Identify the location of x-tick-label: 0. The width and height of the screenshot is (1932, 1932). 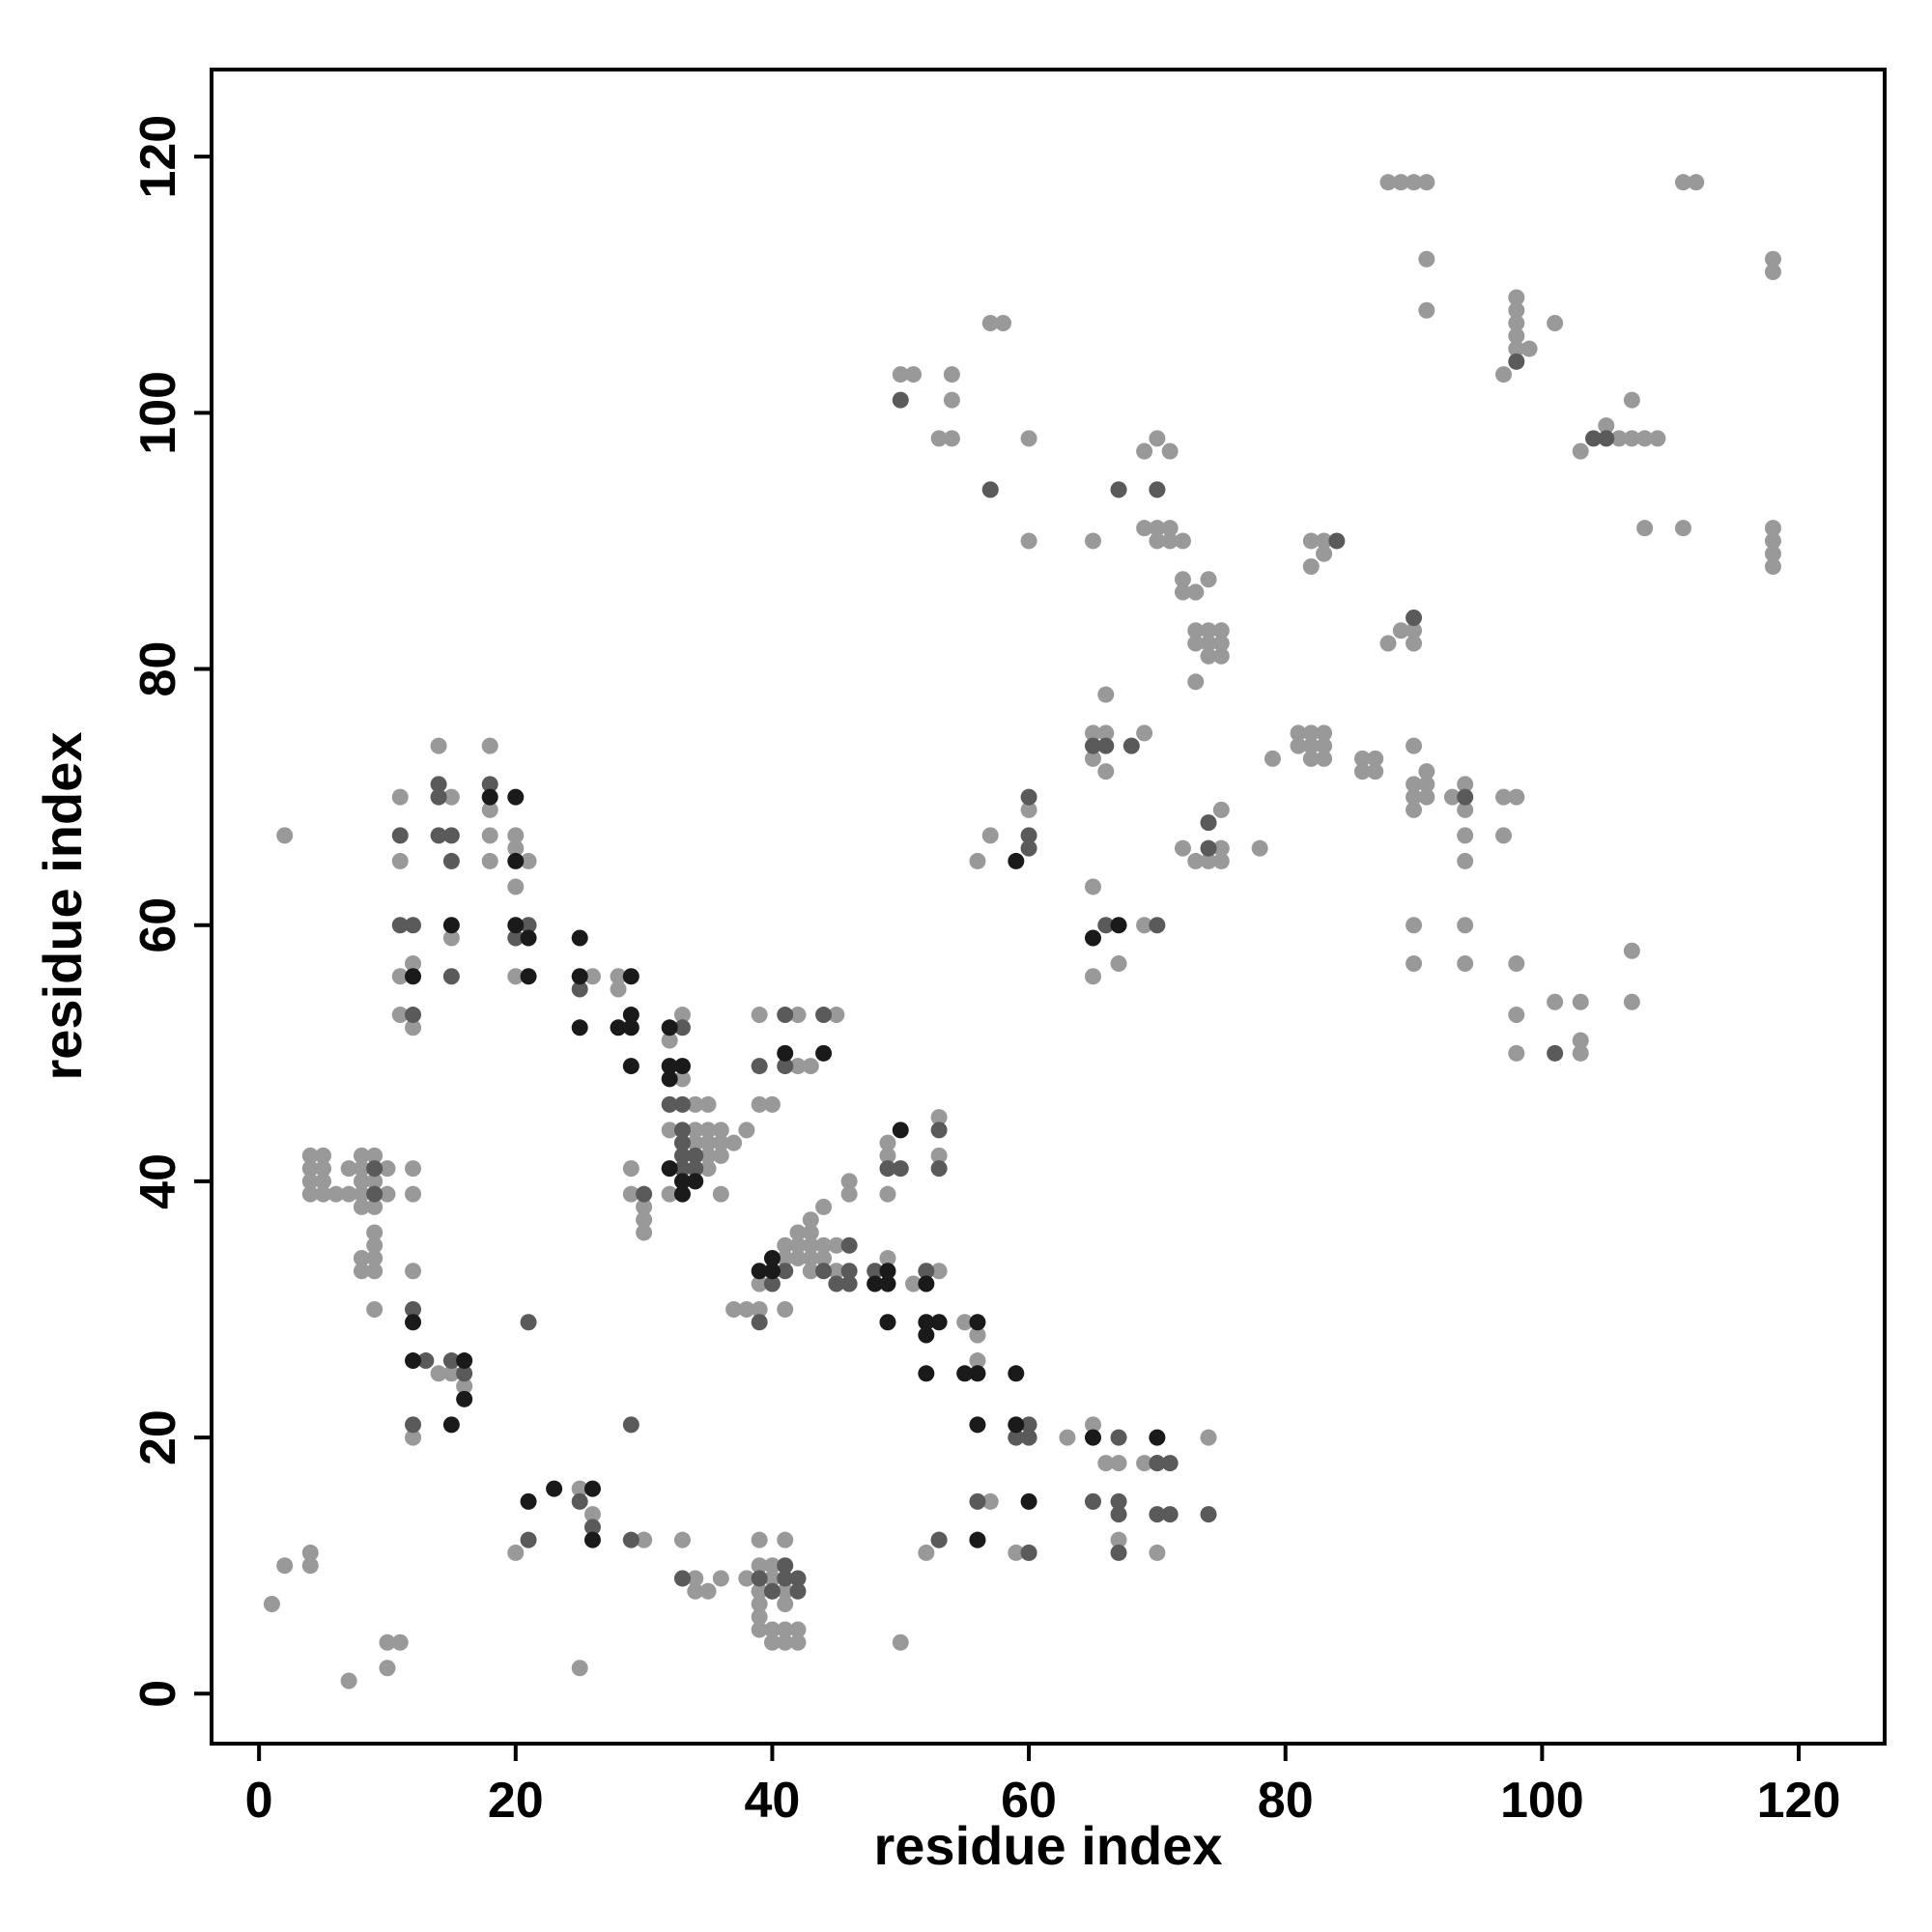
(259, 1801).